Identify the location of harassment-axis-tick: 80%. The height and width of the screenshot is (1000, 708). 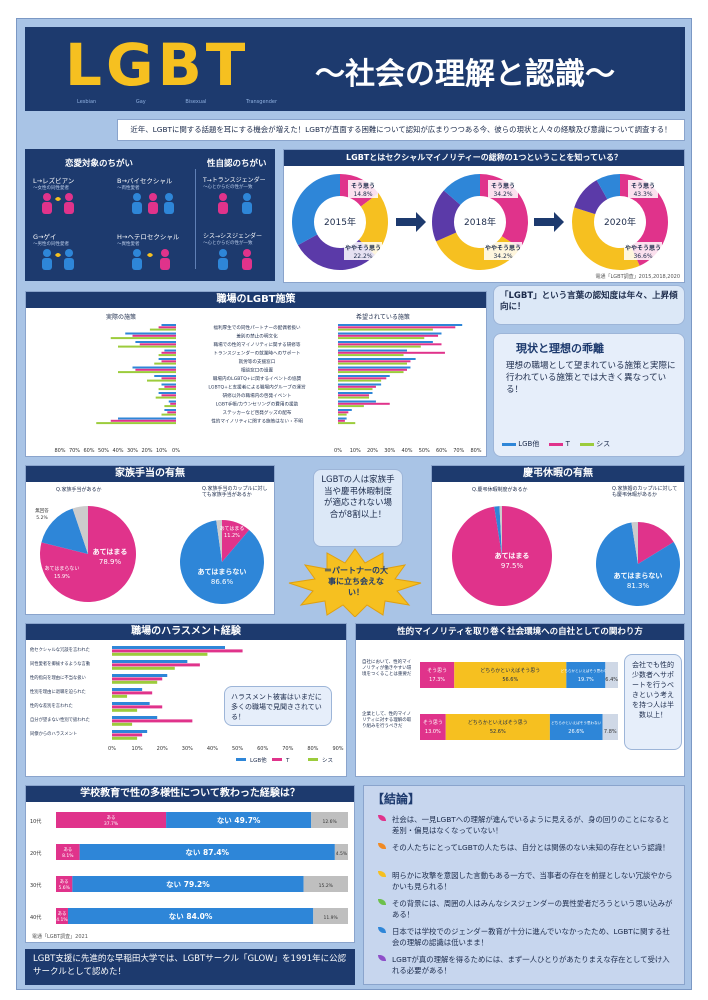
(312, 749).